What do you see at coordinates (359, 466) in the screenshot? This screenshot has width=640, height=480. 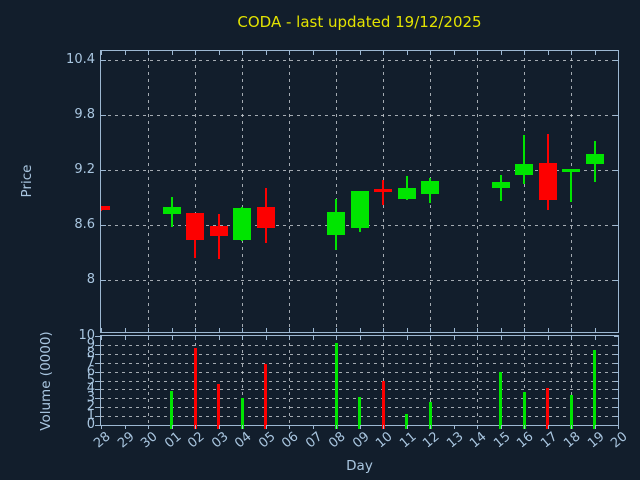 I see `day-axis-label: Day` at bounding box center [359, 466].